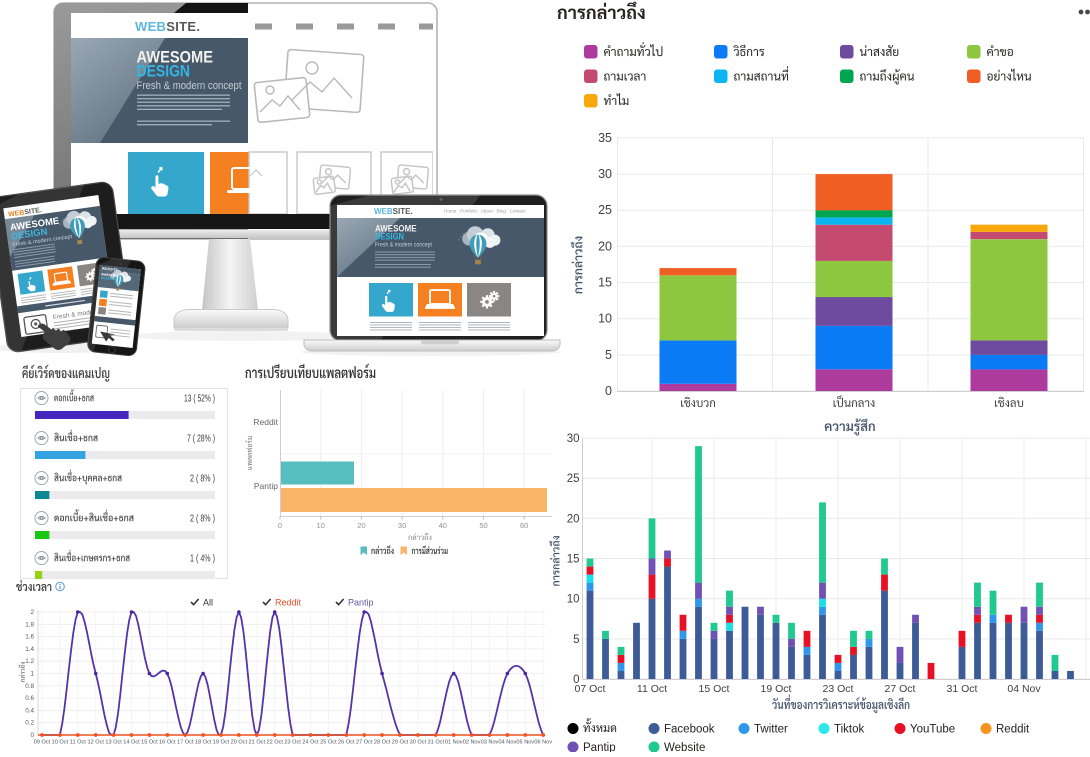 This screenshot has width=1090, height=757. I want to click on svg-text: 01 Nov, so click(454, 743).